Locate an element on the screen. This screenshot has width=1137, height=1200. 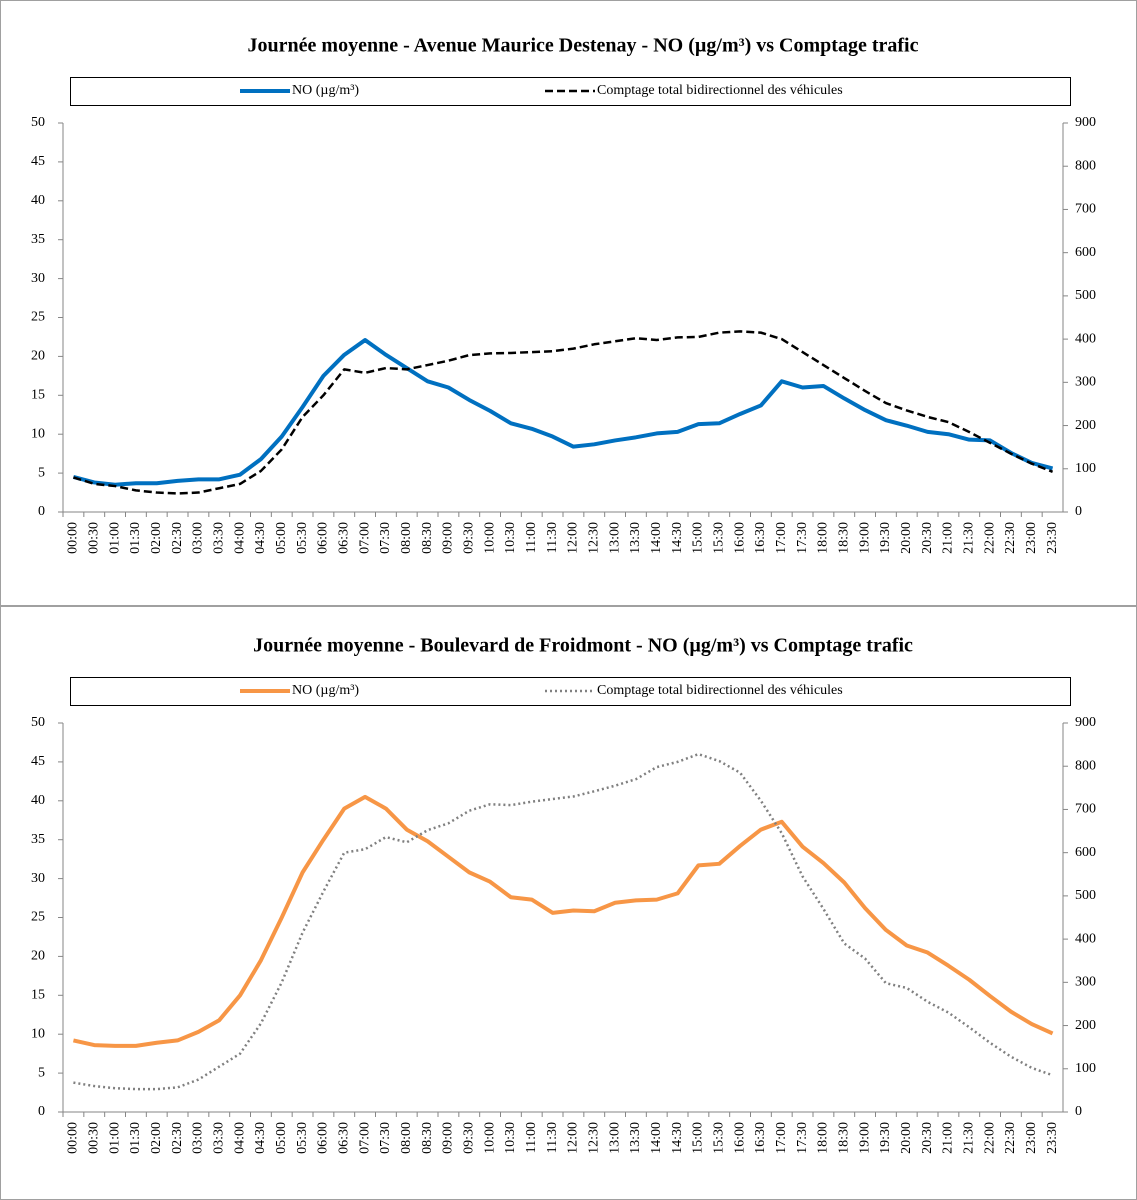
x-tick-label: 19:00 is located at coordinates (864, 1138).